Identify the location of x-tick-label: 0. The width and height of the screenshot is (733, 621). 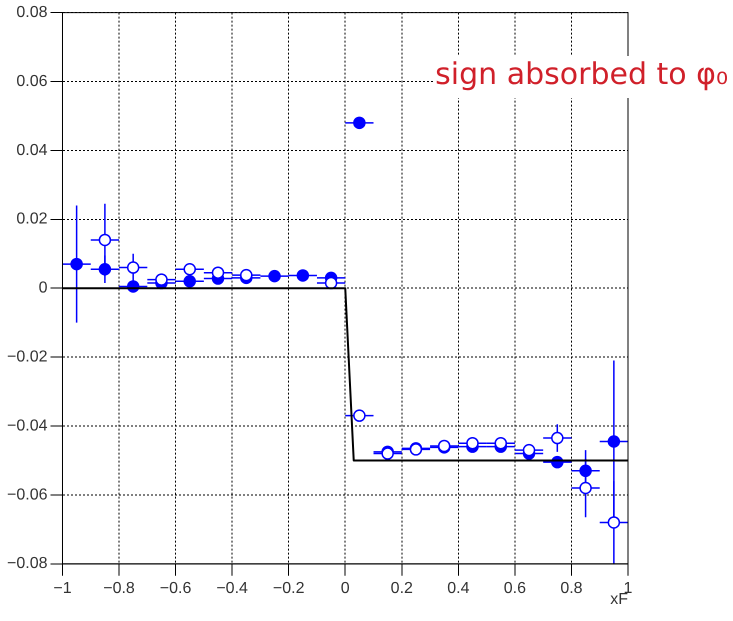
(345, 588).